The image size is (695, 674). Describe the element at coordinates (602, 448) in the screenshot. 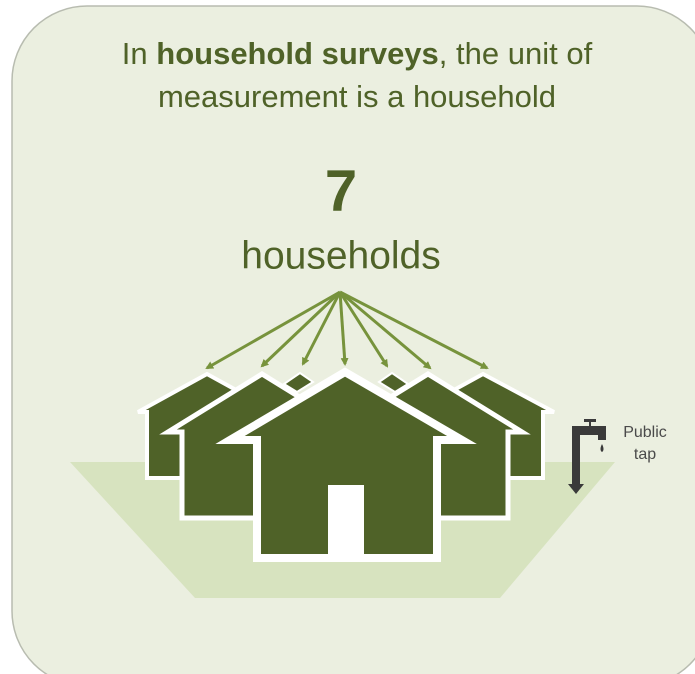

I see `tap-drop` at that location.